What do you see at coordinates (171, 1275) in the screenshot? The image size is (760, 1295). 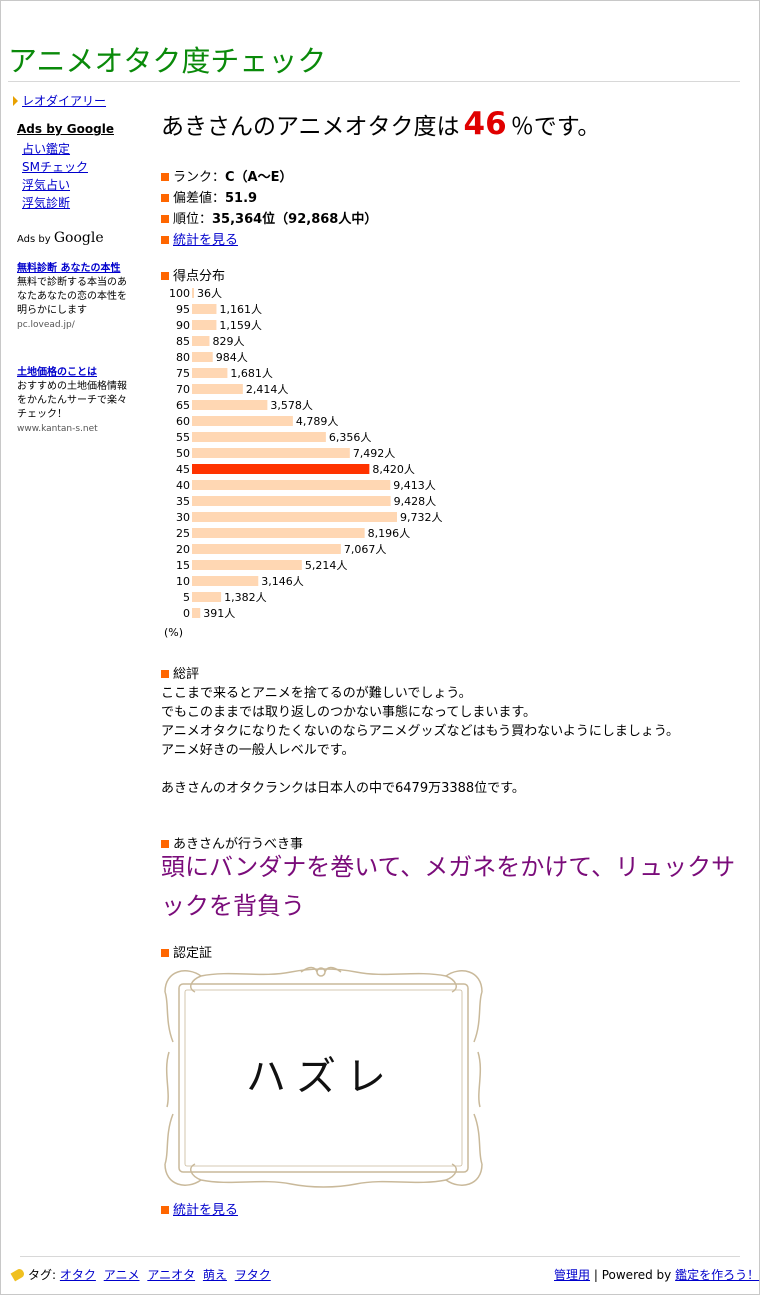 I see `tag-link: アニオタ` at bounding box center [171, 1275].